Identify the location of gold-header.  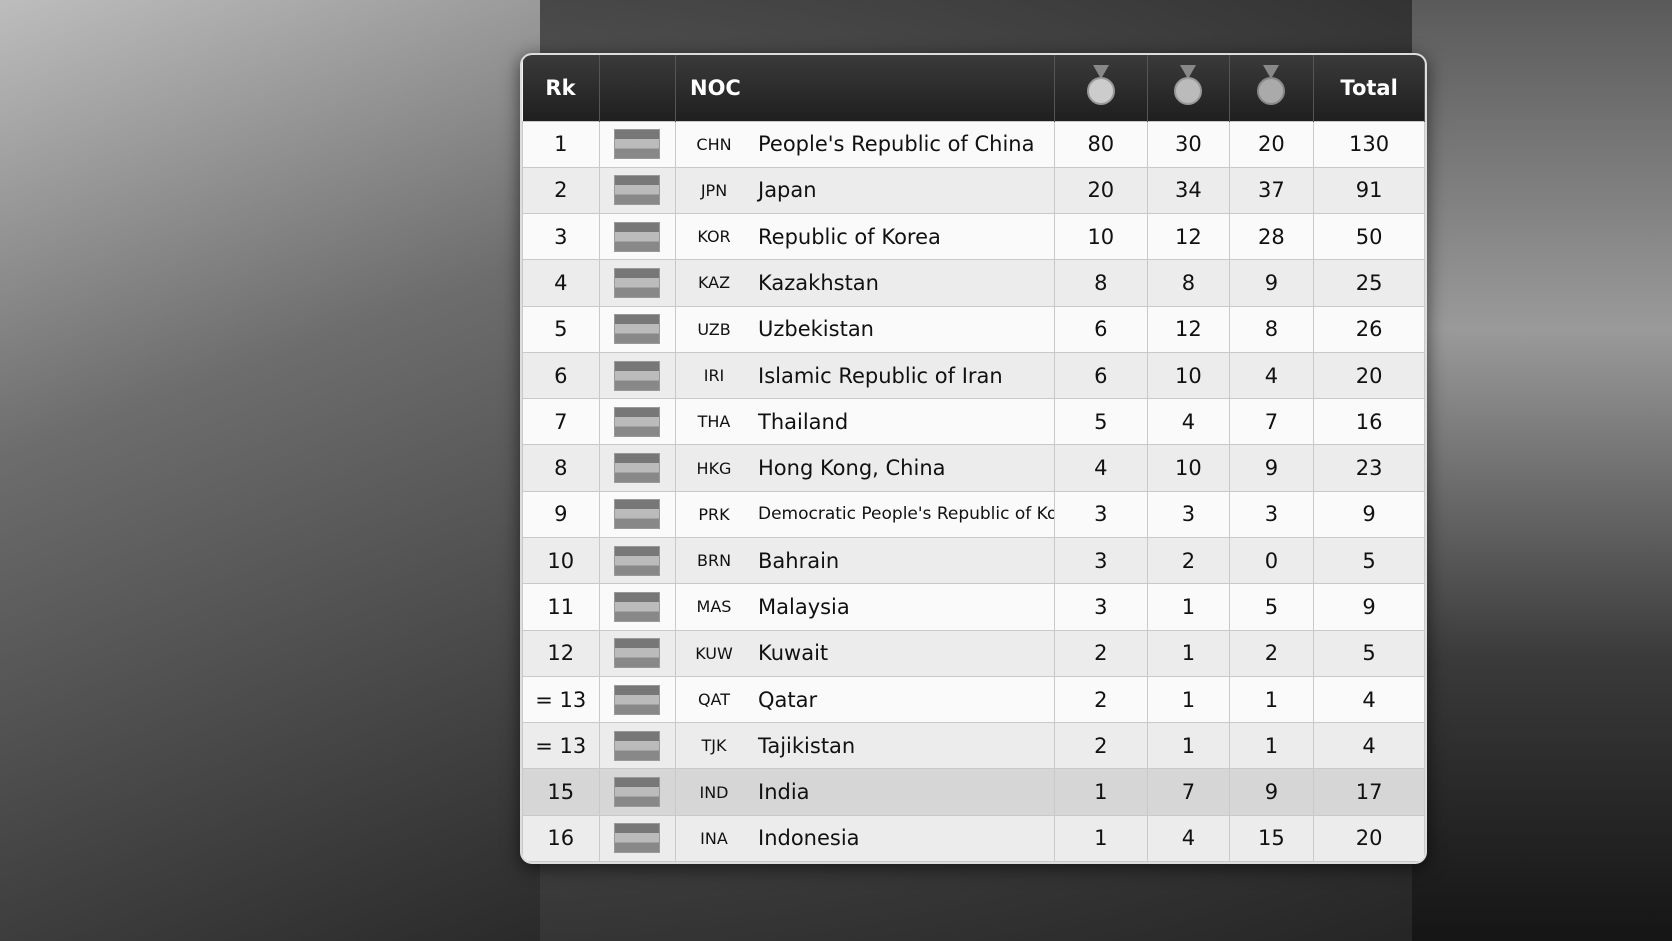
(1101, 88).